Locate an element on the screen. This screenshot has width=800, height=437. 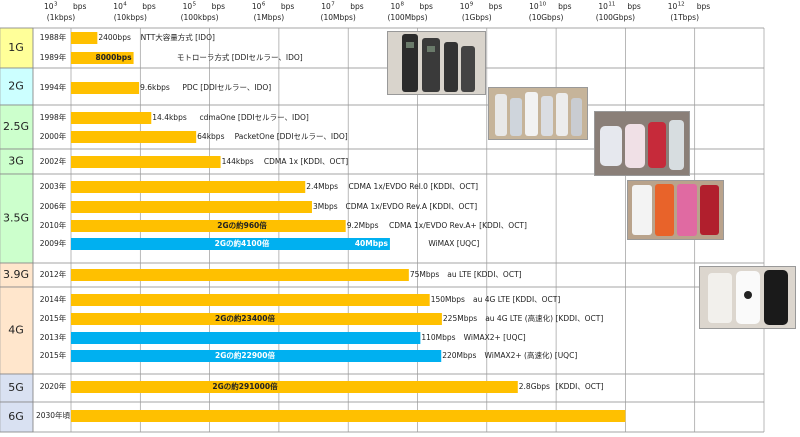
tick-label: (1Tbps) is located at coordinates (684, 17).